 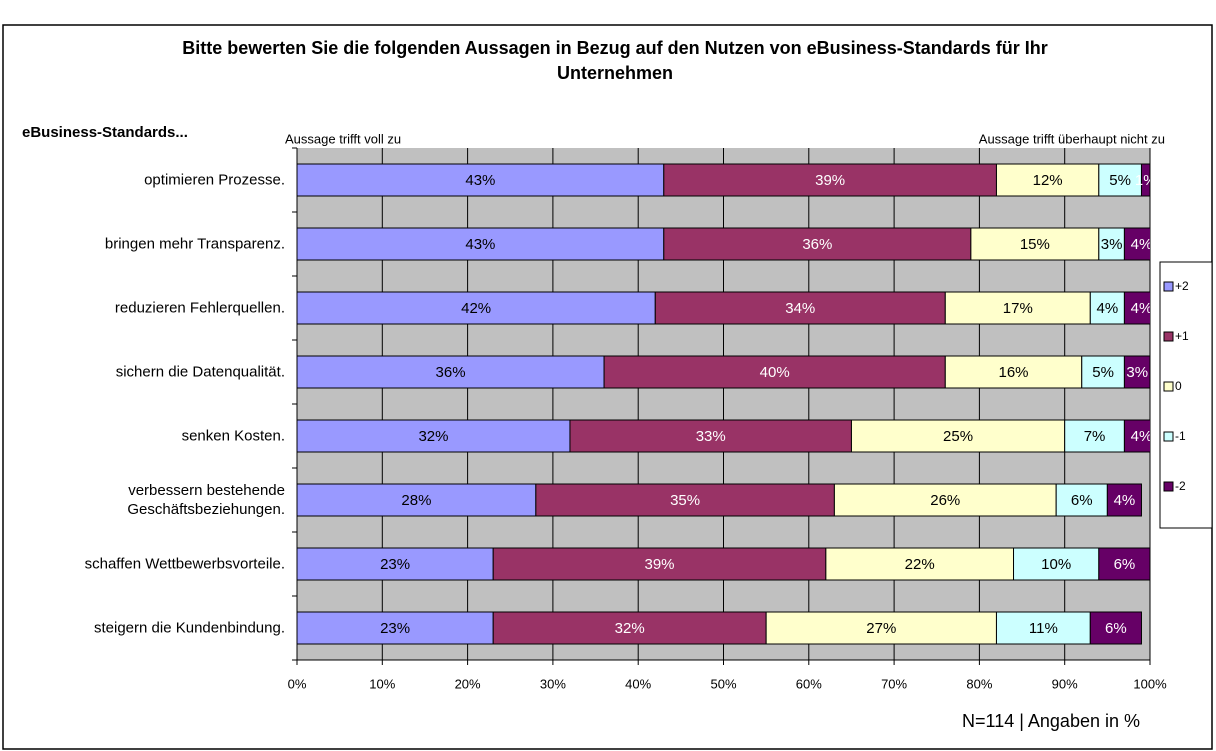 I want to click on category-label: optimieren Prozesse., so click(x=214, y=180).